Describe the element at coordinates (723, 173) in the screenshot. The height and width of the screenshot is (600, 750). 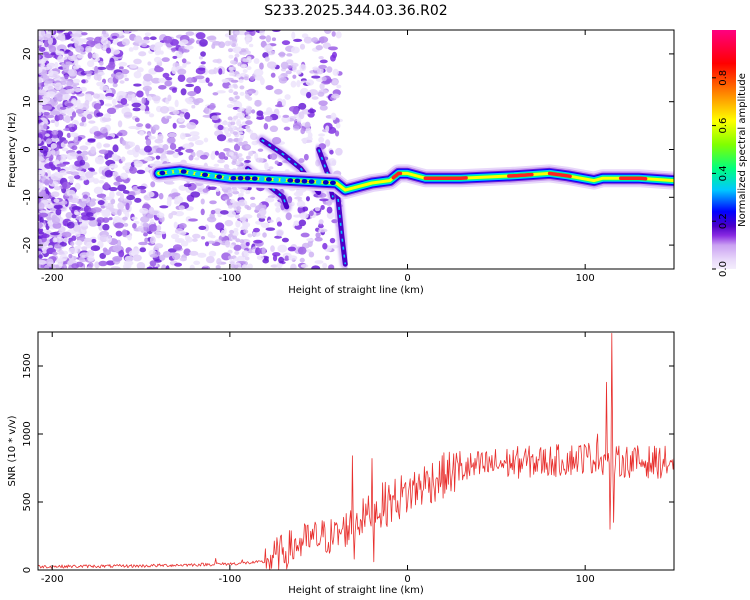
I see `colorbar-tick-label: 0.4` at that location.